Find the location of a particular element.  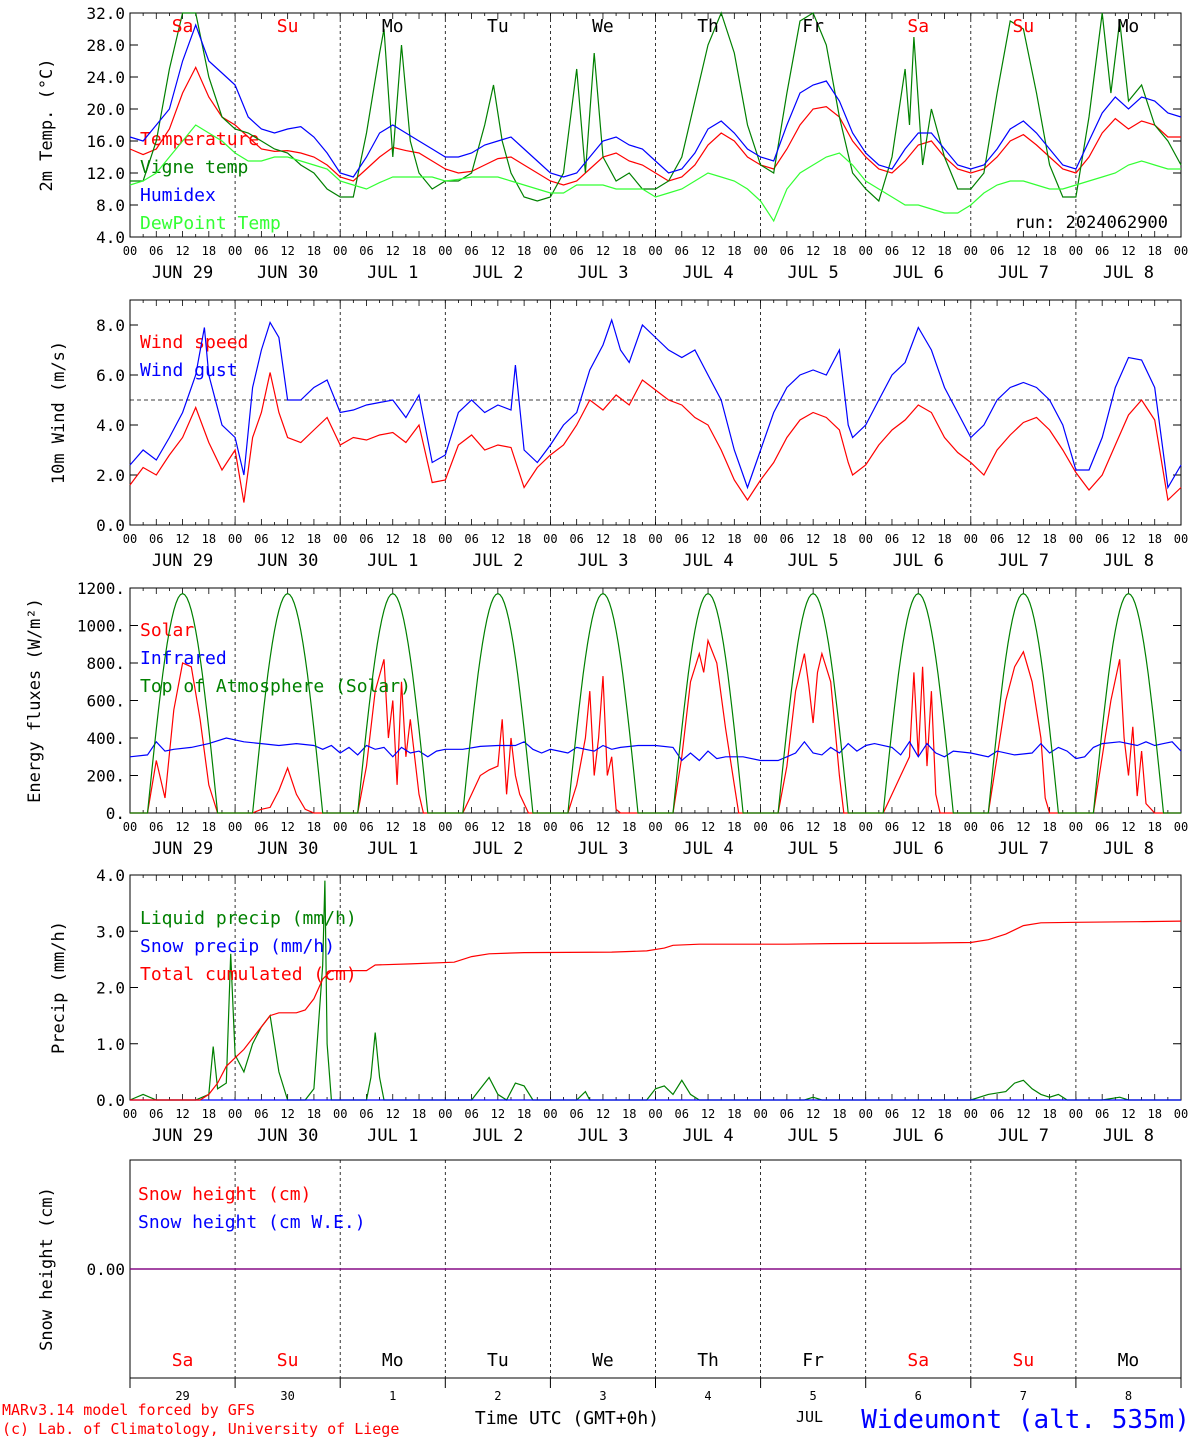

date-label: JUL 3 is located at coordinates (602, 849).